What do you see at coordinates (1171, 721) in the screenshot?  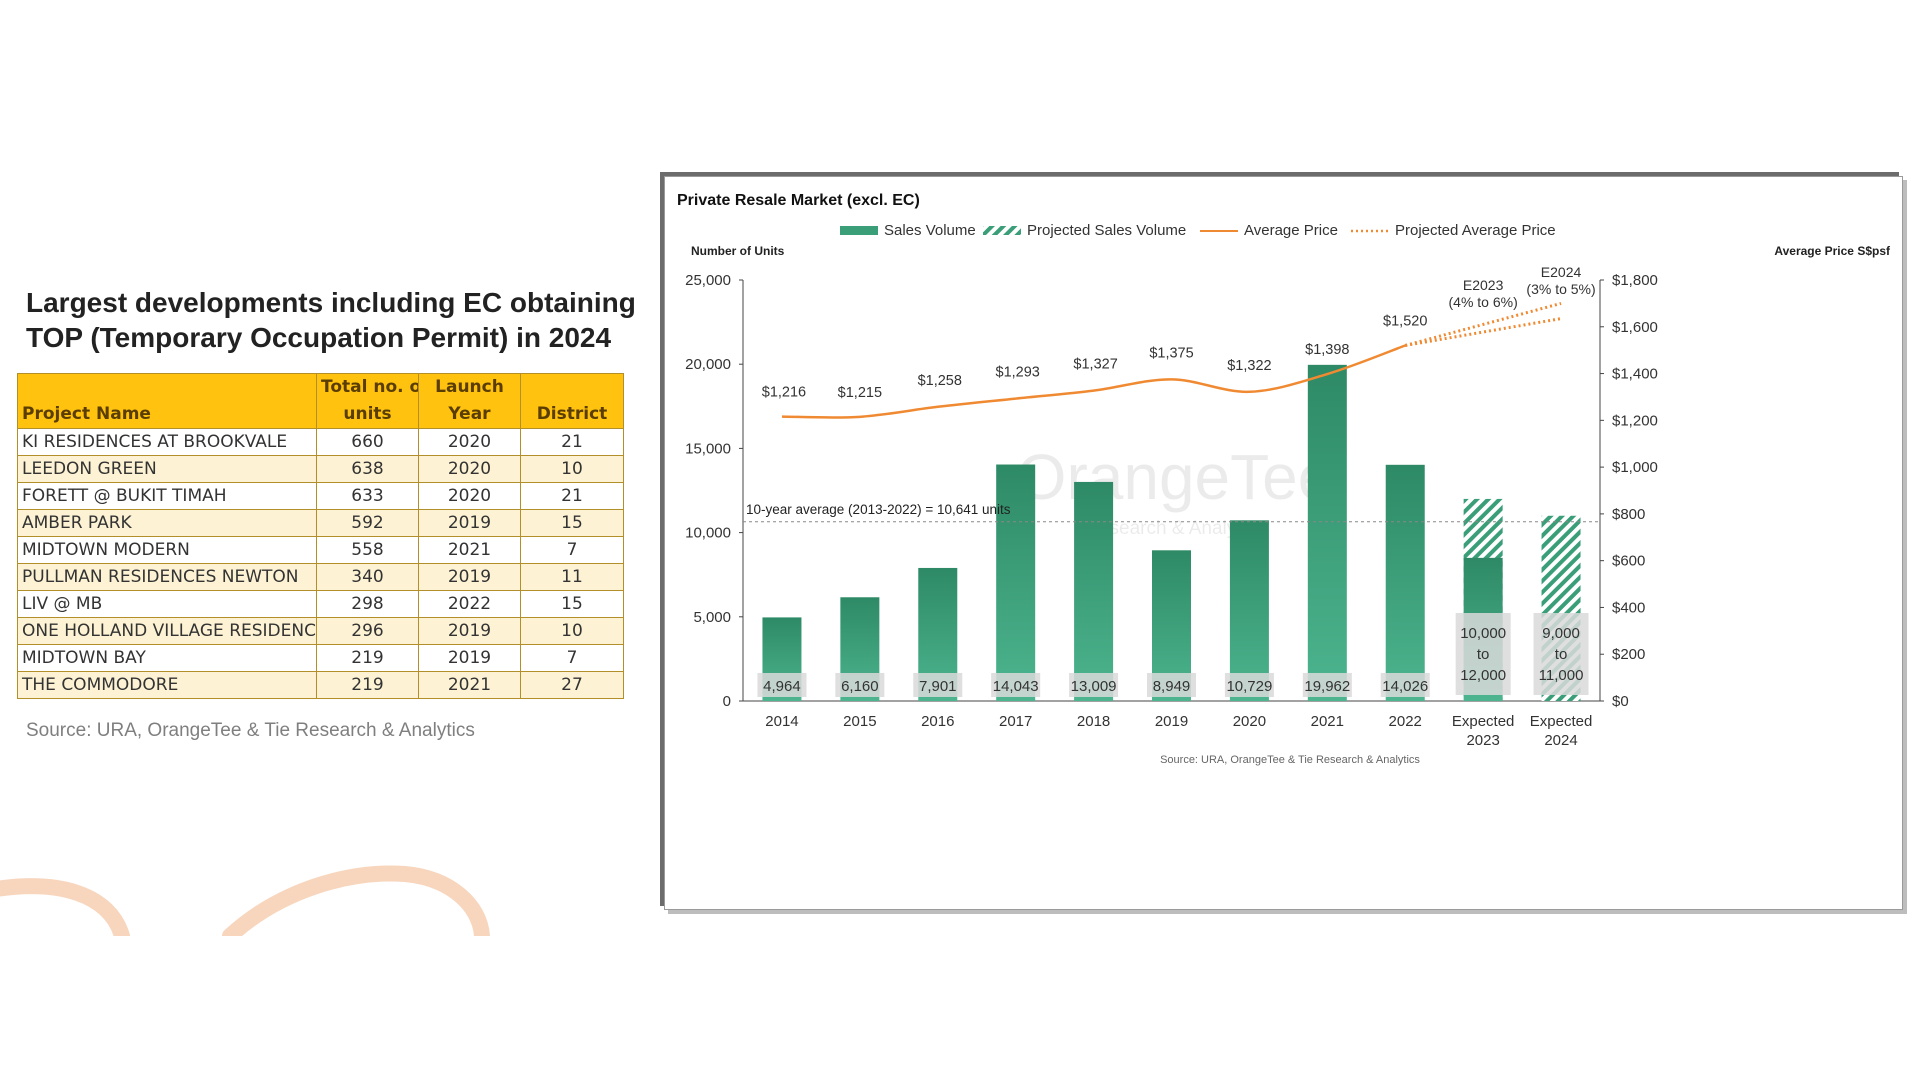 I see `x-tick-label: 2019` at bounding box center [1171, 721].